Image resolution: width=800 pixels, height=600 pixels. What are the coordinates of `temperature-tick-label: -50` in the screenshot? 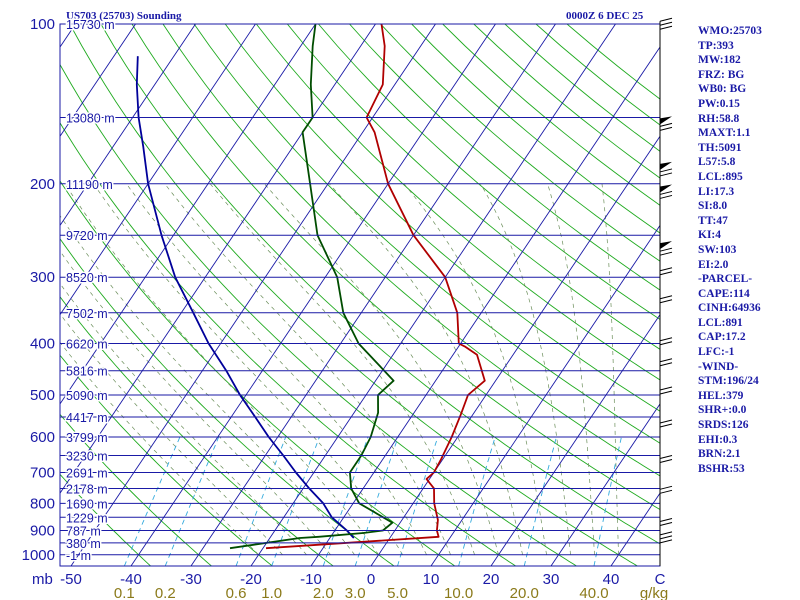 It's located at (71, 579).